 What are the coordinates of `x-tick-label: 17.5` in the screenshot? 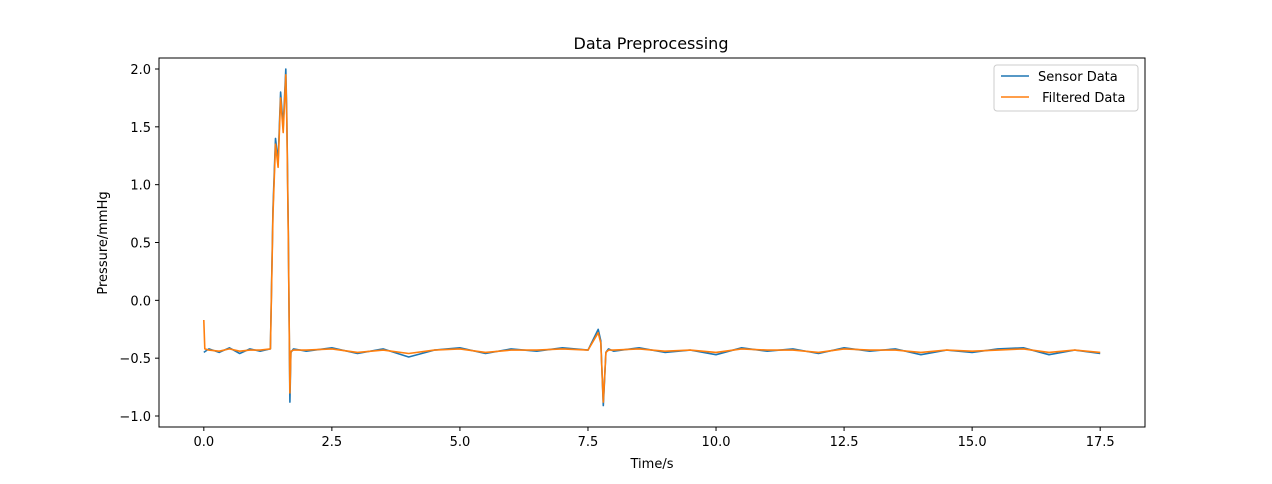 It's located at (1100, 442).